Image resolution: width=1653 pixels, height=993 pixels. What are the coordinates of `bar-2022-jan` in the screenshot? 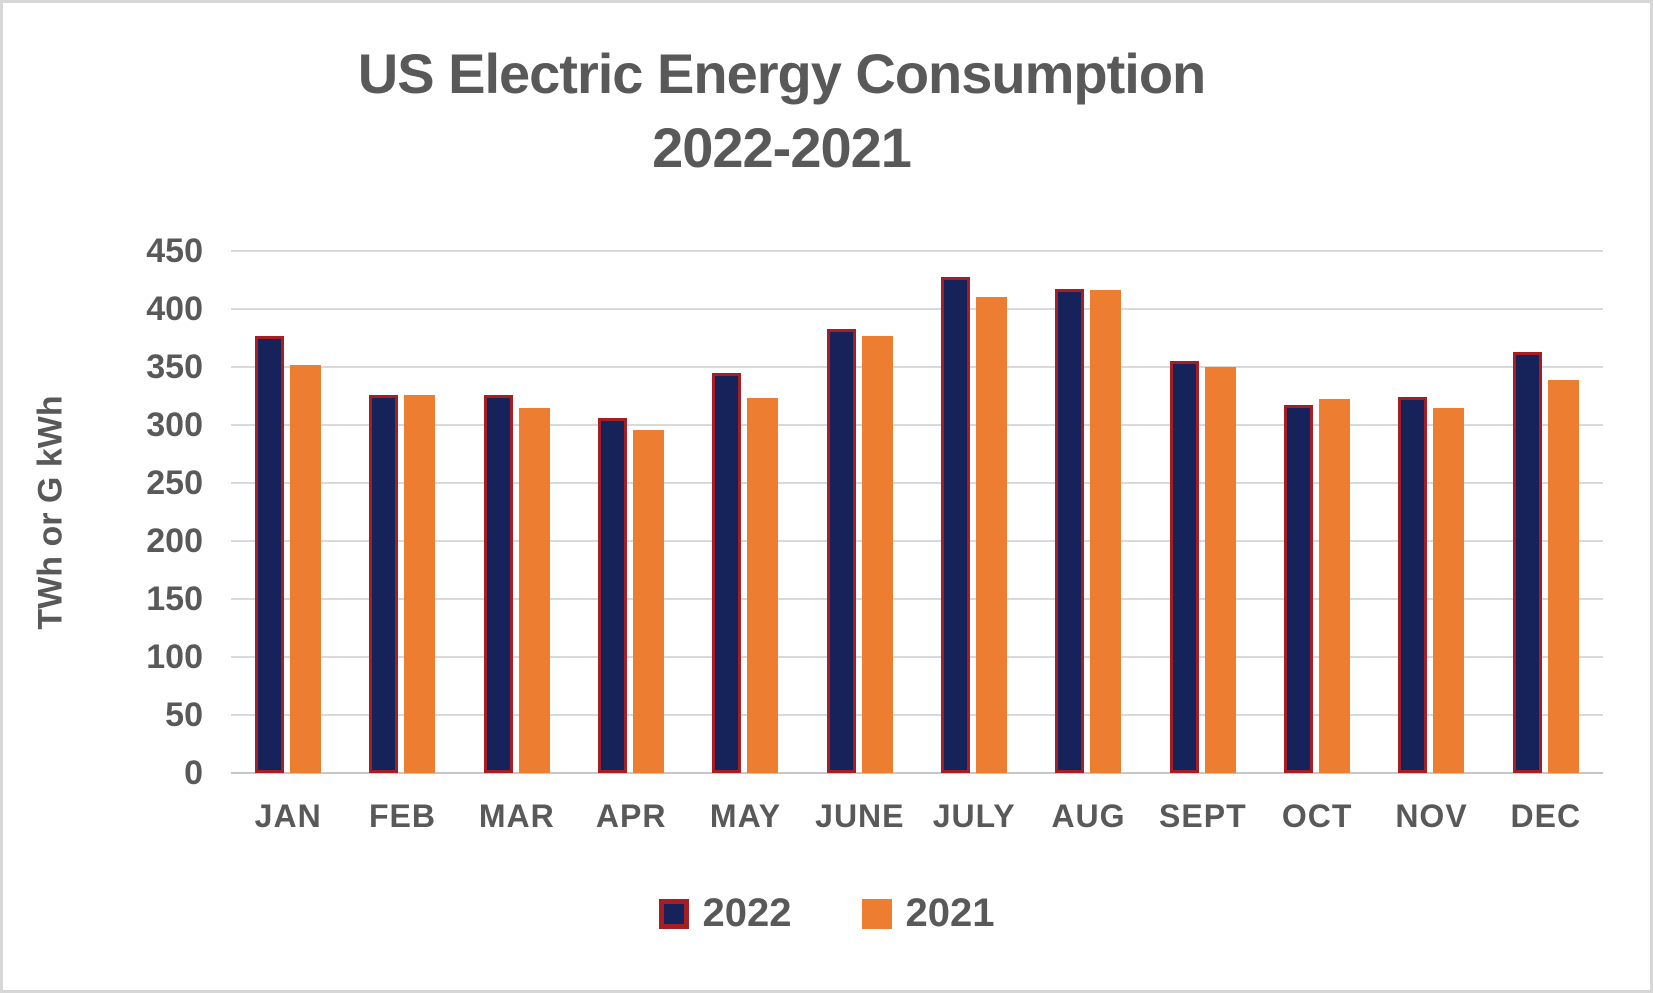 It's located at (270, 554).